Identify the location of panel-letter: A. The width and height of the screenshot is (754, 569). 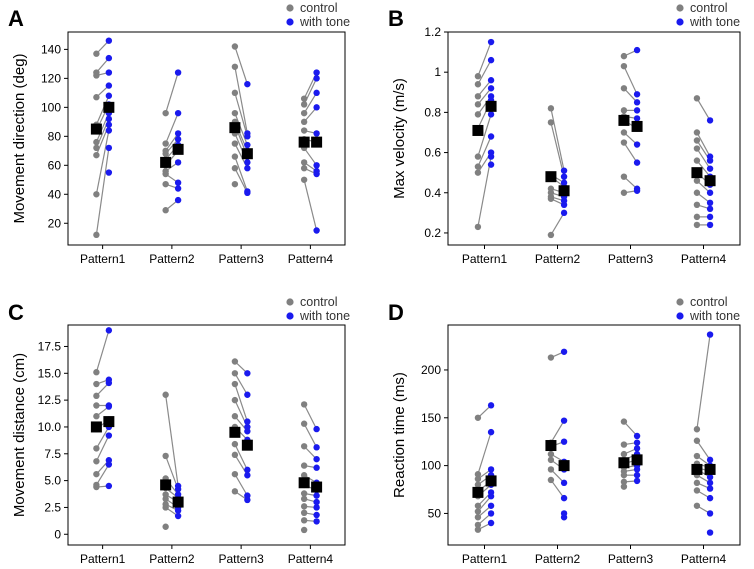
(16, 18).